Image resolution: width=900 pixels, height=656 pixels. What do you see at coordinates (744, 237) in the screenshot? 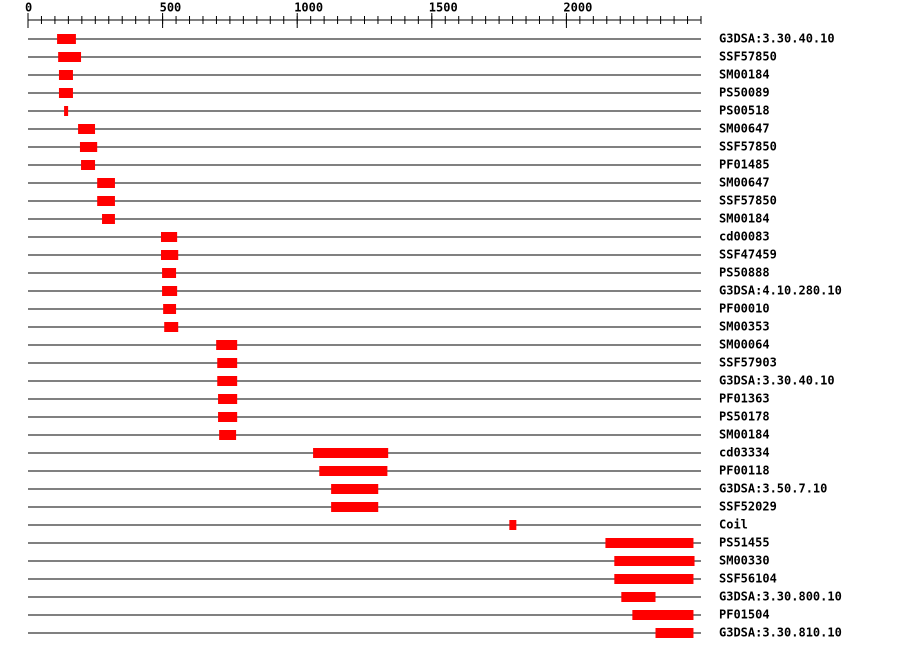
I see `row-label: cd00083` at bounding box center [744, 237].